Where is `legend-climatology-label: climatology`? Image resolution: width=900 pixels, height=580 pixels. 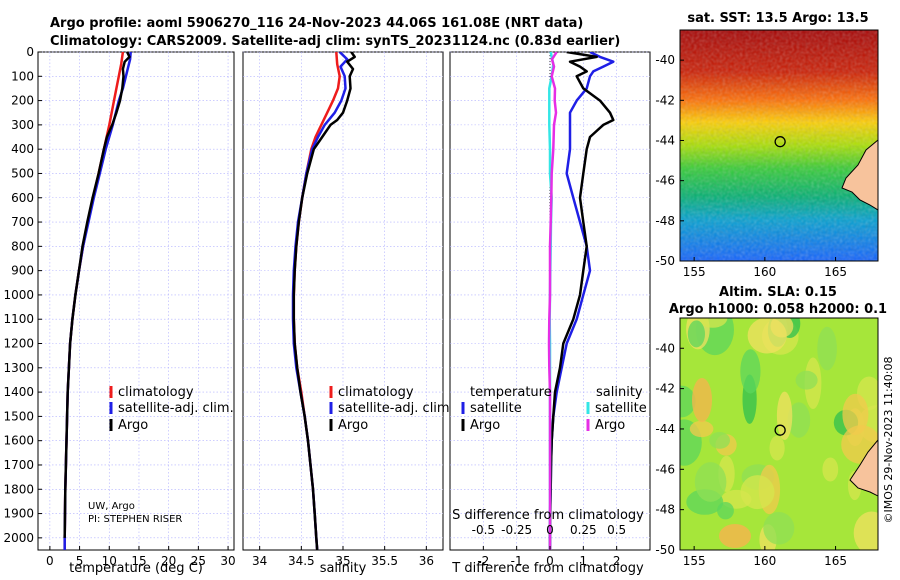
legend-climatology-label: climatology is located at coordinates (156, 392).